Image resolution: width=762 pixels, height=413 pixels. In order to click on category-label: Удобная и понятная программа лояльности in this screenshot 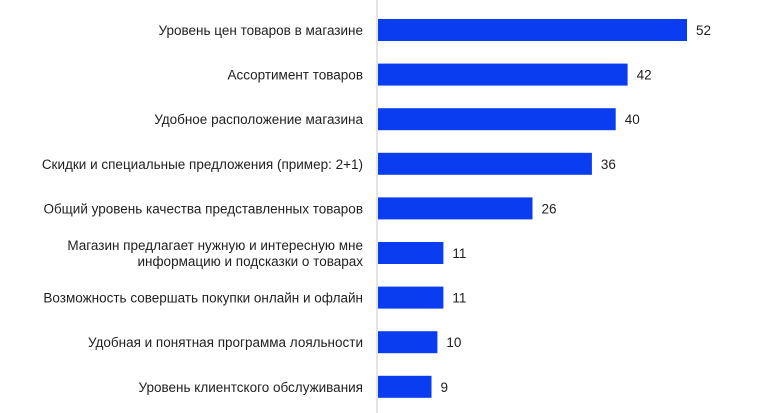, I will do `click(225, 342)`.